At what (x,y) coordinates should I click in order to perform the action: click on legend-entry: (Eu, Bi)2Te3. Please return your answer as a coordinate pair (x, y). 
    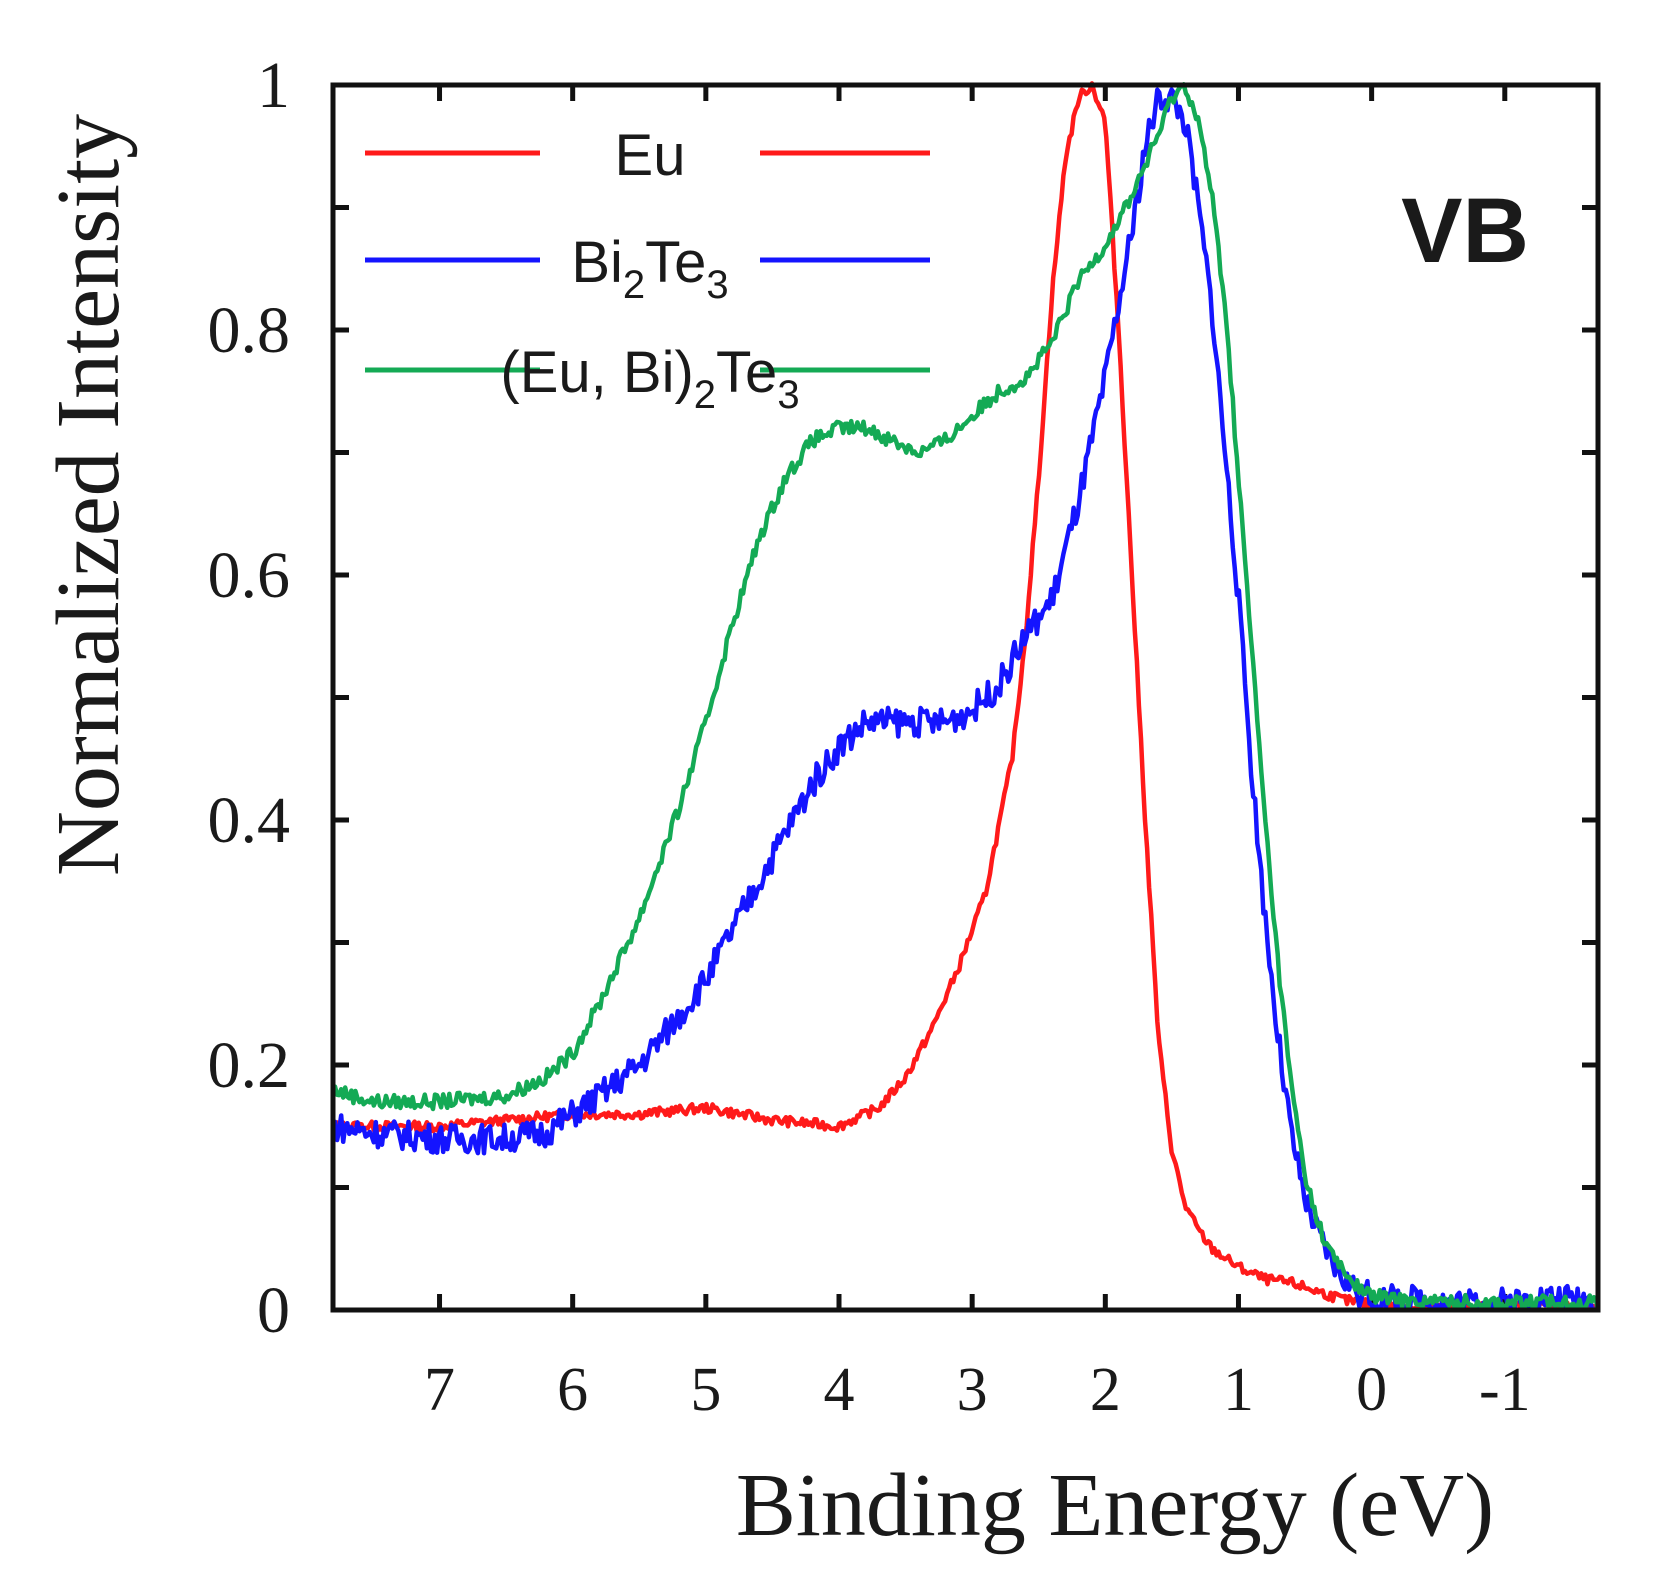
    Looking at the image, I should click on (647, 378).